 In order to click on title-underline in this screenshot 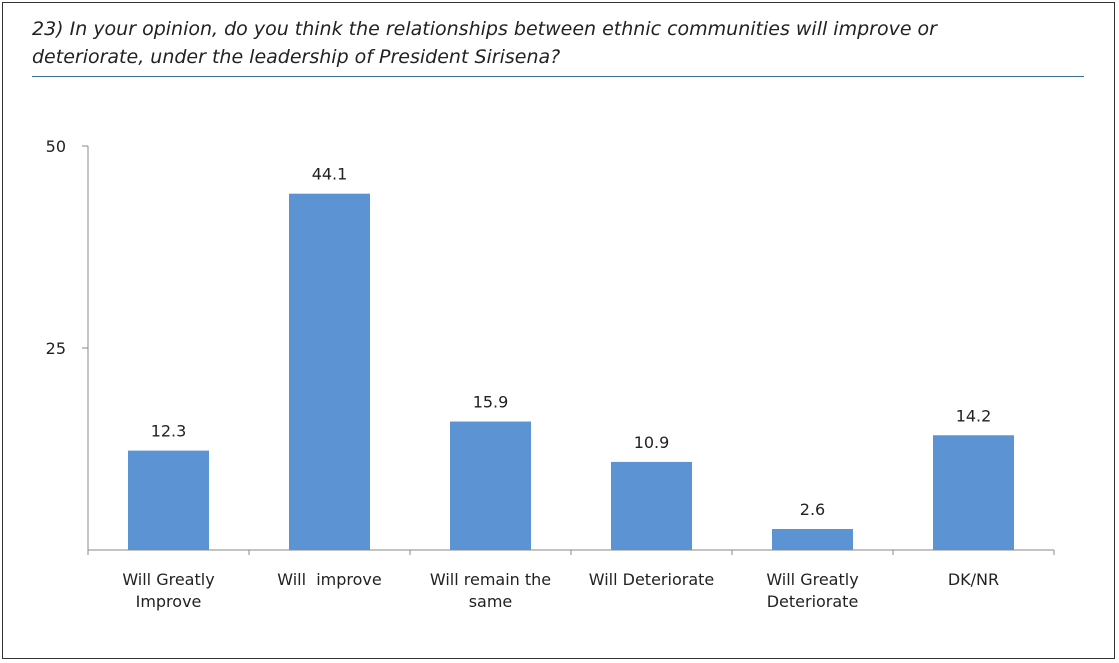, I will do `click(558, 76)`.